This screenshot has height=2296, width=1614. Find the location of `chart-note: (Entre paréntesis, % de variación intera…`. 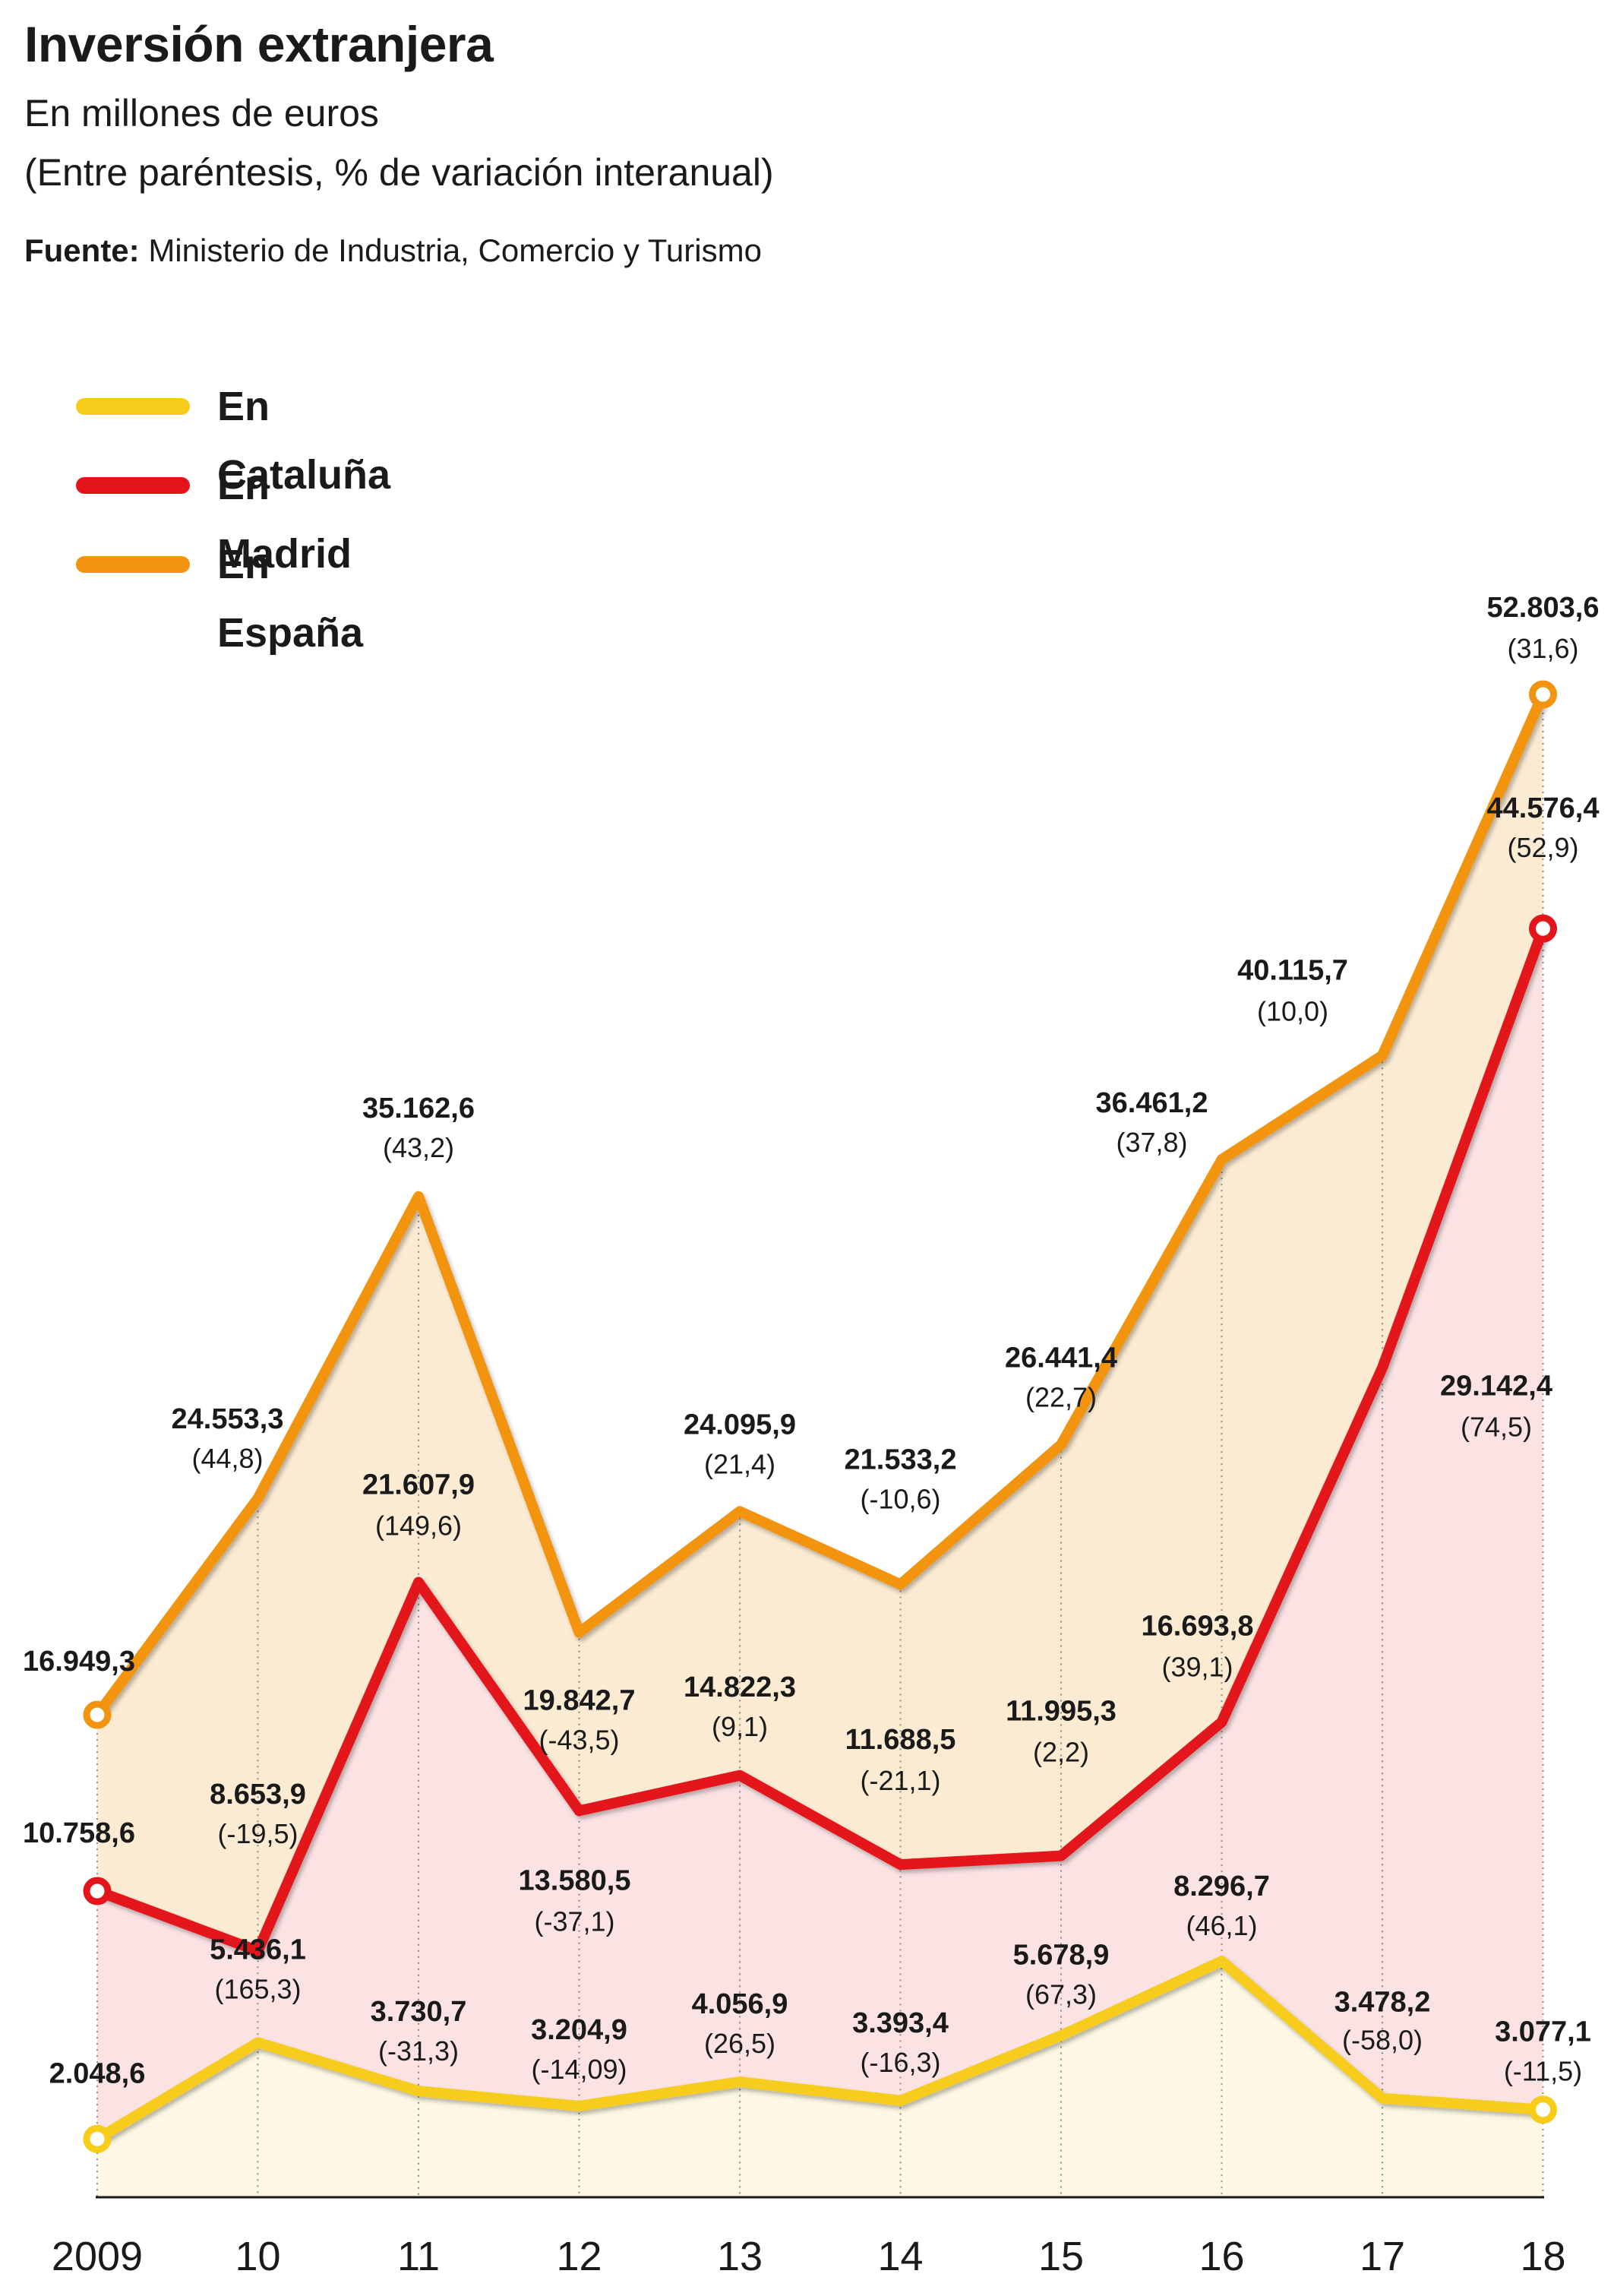

chart-note: (Entre paréntesis, % de variación intera… is located at coordinates (399, 172).